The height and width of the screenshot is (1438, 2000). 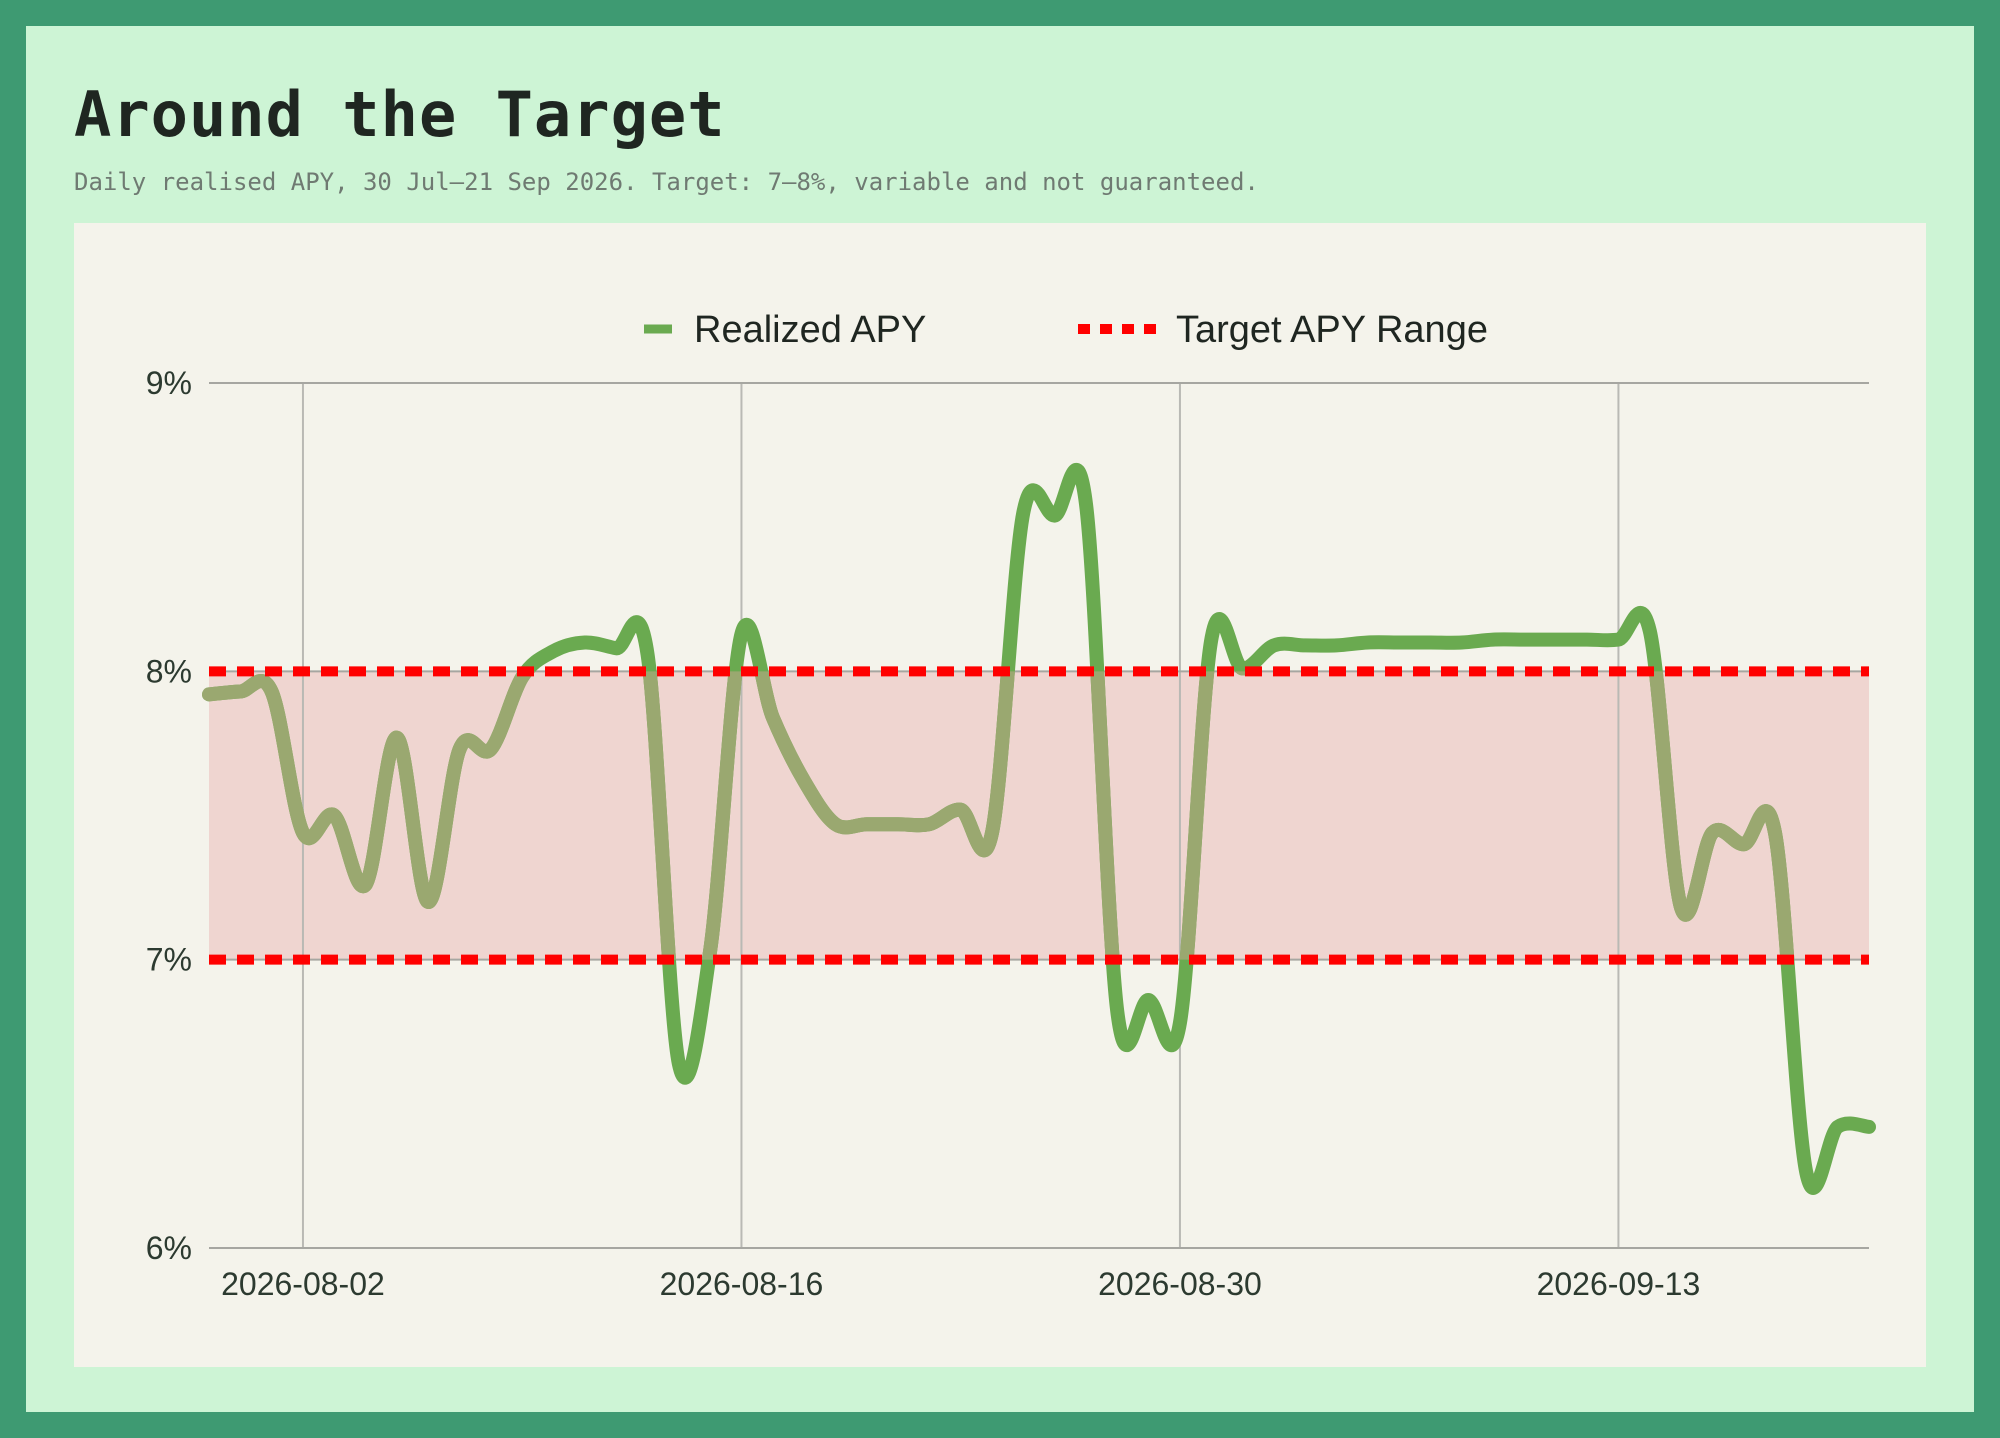 What do you see at coordinates (169, 960) in the screenshot?
I see `y-tick-label: 7%` at bounding box center [169, 960].